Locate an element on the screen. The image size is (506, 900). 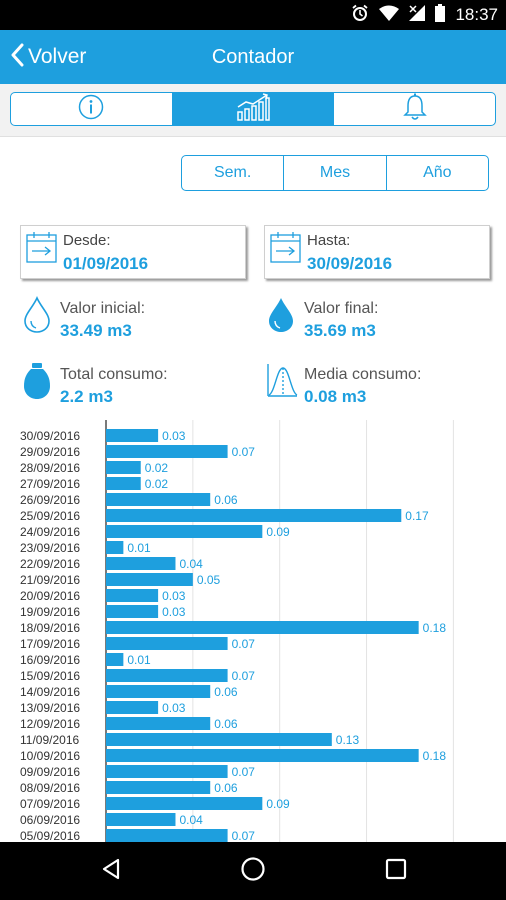
category-label: 30/09/2016 is located at coordinates (50, 436).